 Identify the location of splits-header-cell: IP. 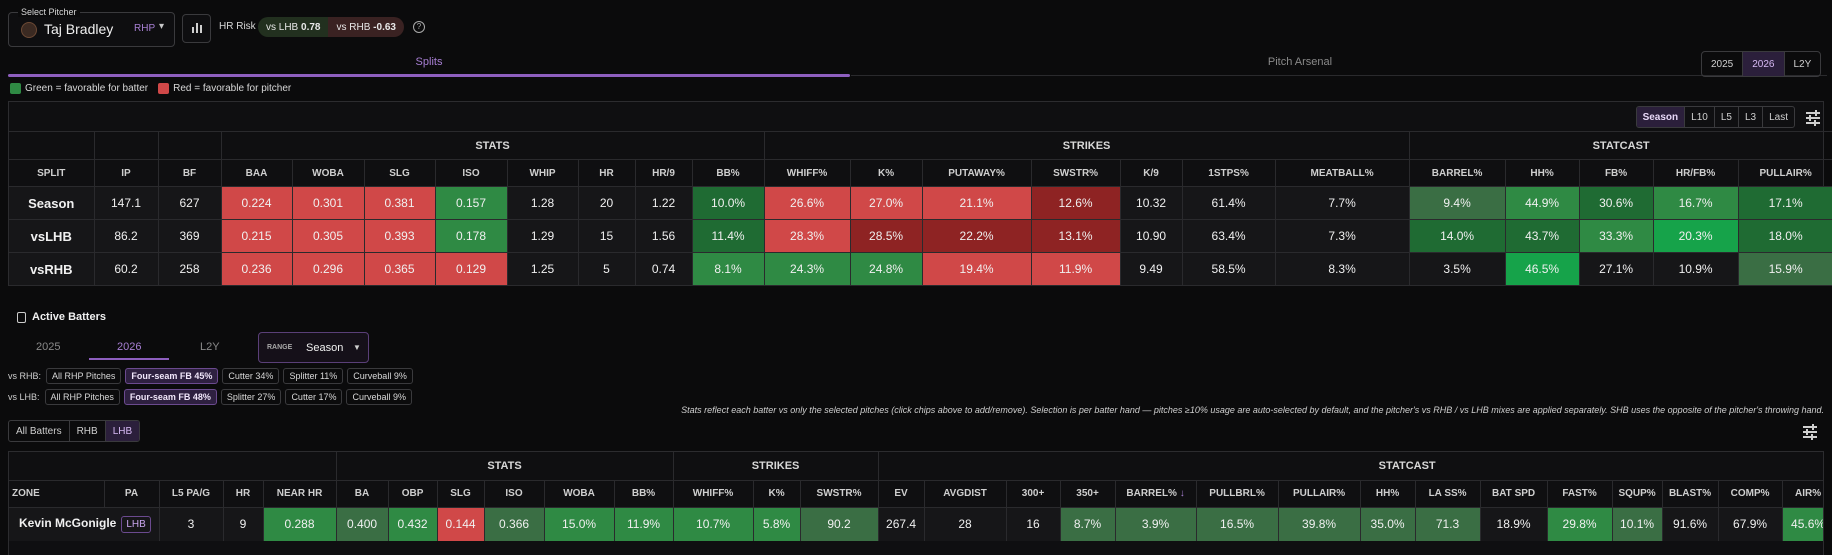
(126, 173).